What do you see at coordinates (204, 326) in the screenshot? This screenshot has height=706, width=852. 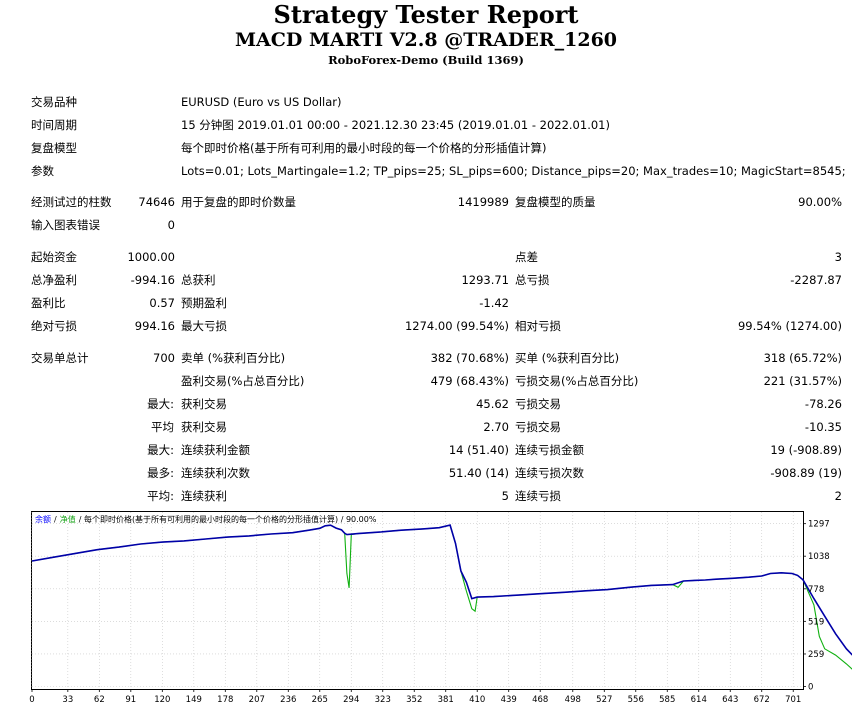 I see `maximal-drawdown-label: 最大亏损` at bounding box center [204, 326].